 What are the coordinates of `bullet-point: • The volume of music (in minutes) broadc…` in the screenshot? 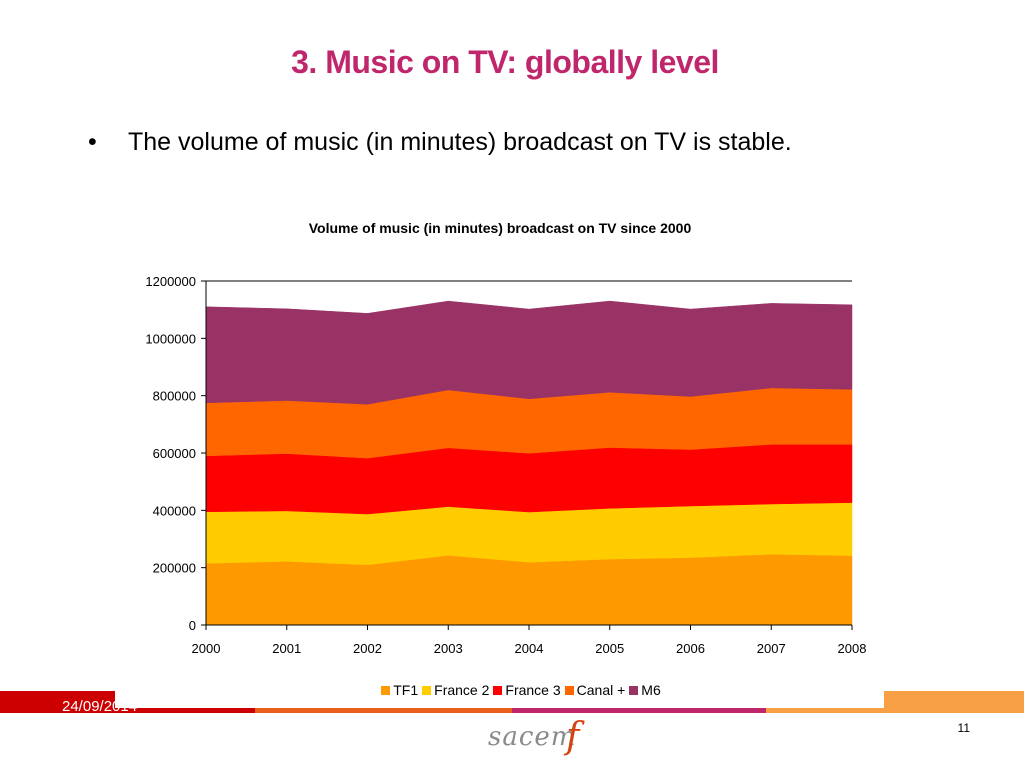 It's located at (440, 142).